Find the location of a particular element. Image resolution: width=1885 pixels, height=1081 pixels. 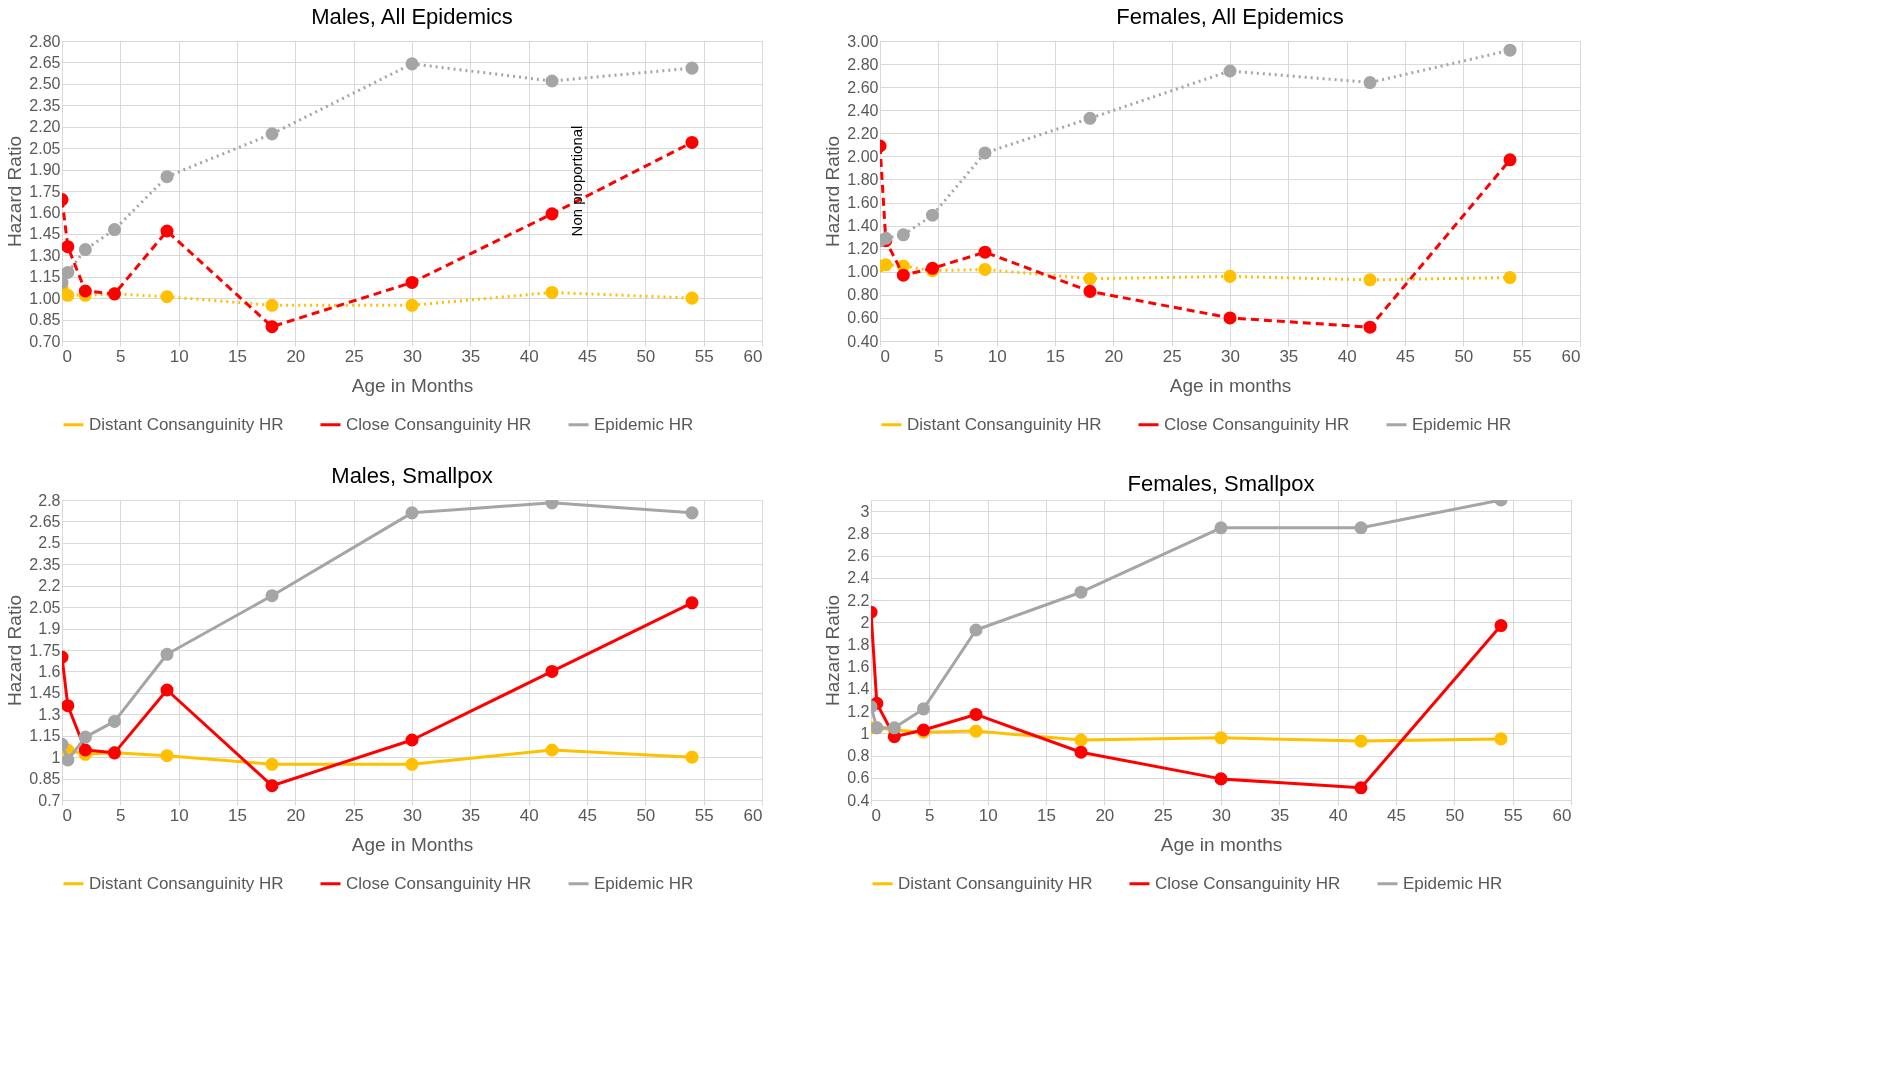

y-tick-label: 1.9 is located at coordinates (49, 629).